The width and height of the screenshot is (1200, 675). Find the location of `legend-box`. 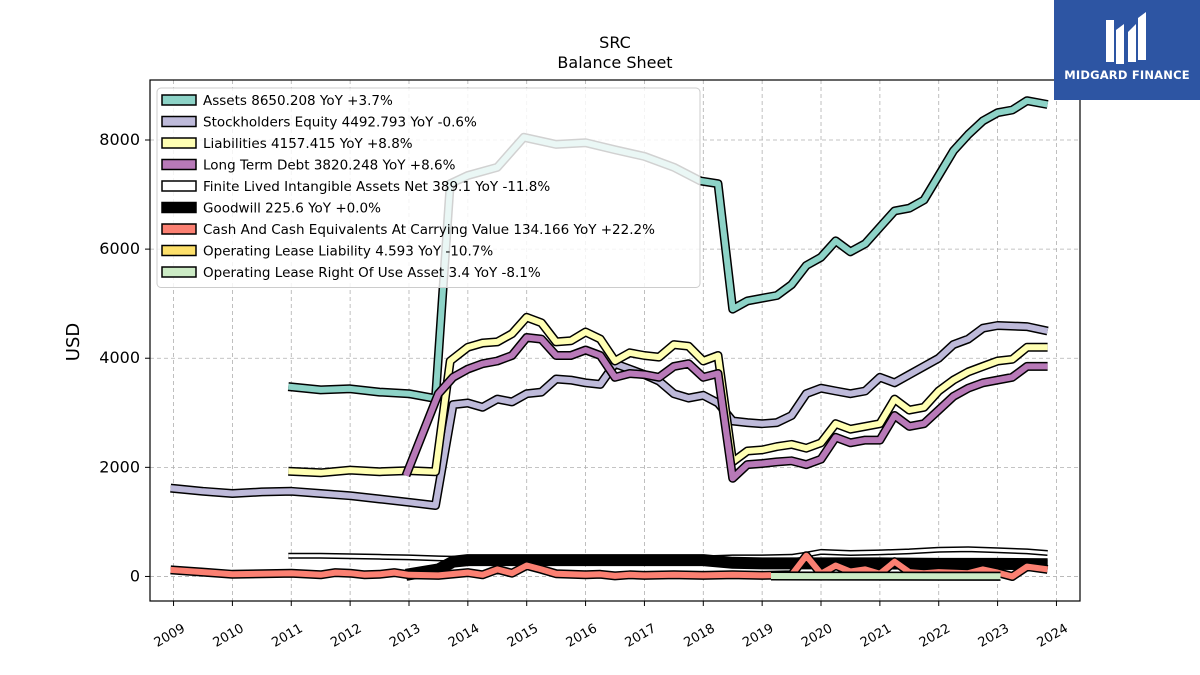

legend-box is located at coordinates (428, 187).